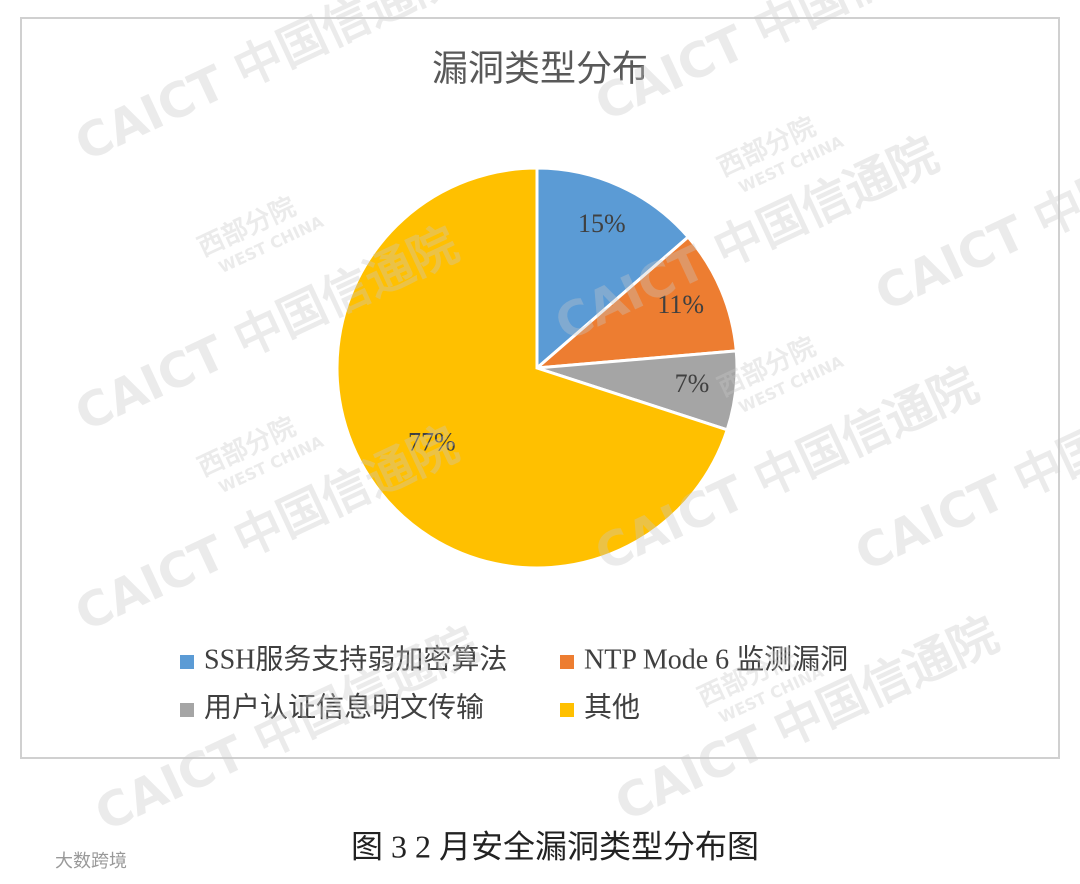 This screenshot has width=1080, height=884. Describe the element at coordinates (612, 707) in the screenshot. I see `legend-label: 其他` at that location.